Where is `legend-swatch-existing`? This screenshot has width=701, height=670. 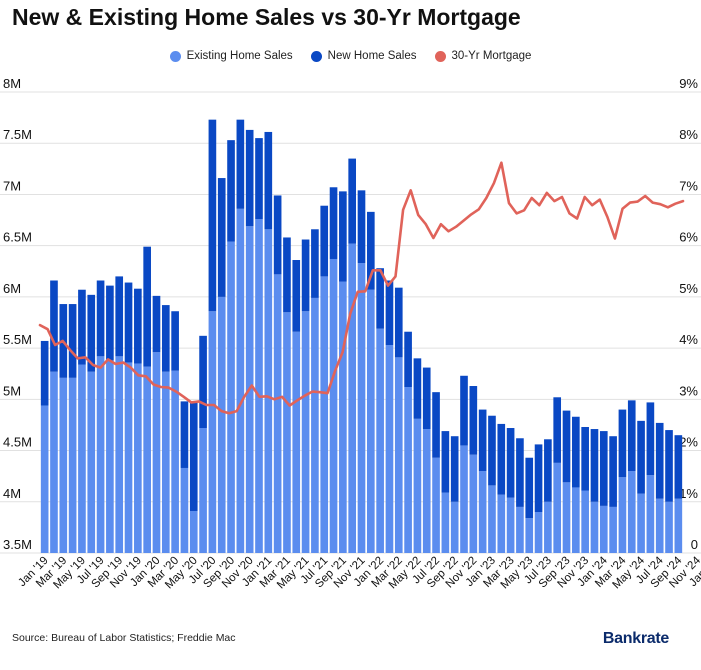
legend-swatch-existing is located at coordinates (175, 56).